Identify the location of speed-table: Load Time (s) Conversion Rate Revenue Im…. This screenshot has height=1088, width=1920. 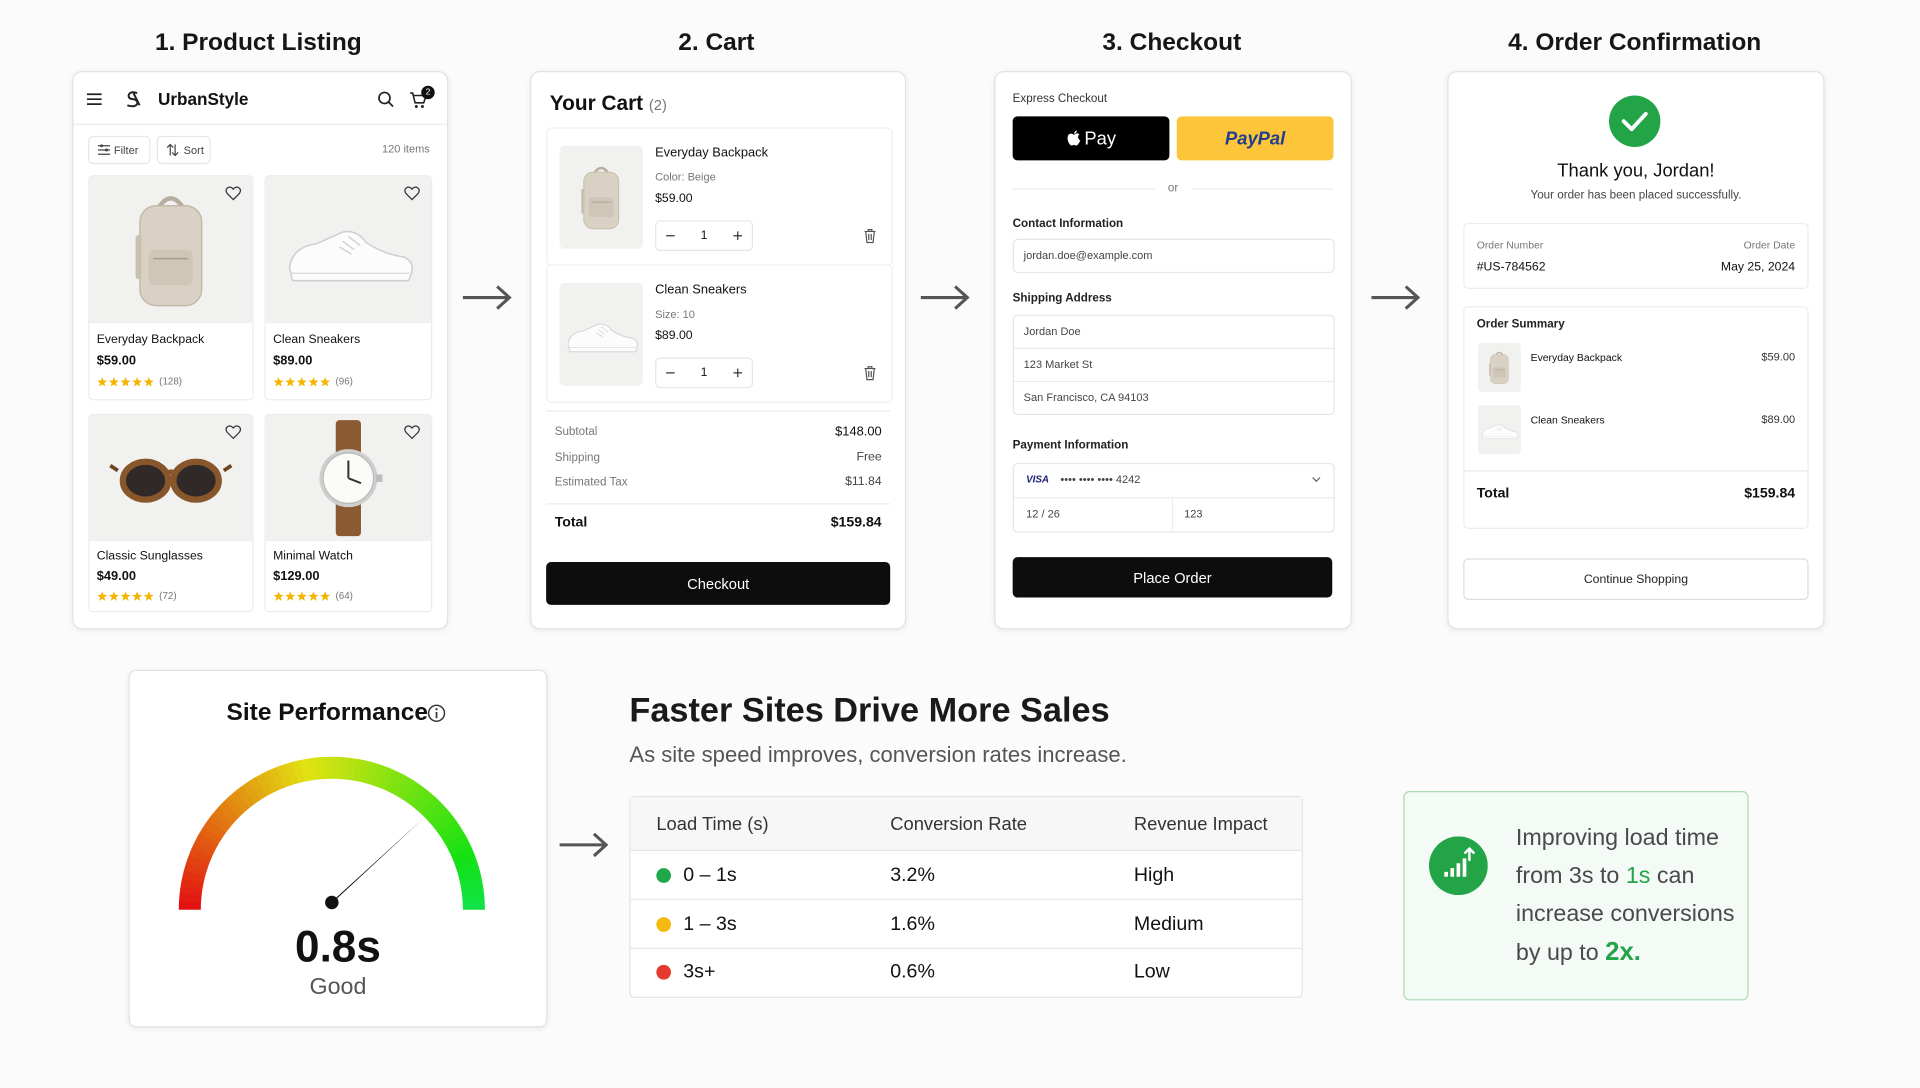
(966, 896).